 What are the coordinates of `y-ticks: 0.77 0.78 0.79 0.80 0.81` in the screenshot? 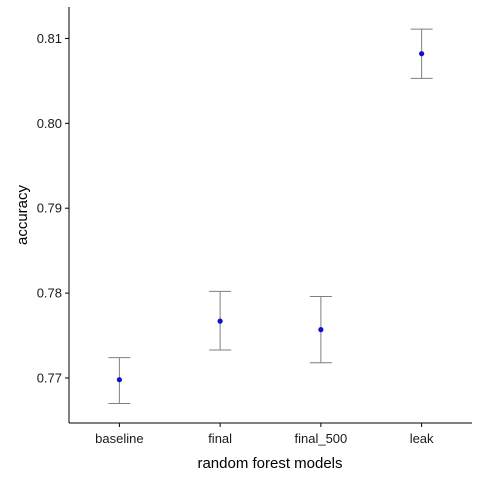 It's located at (53, 208).